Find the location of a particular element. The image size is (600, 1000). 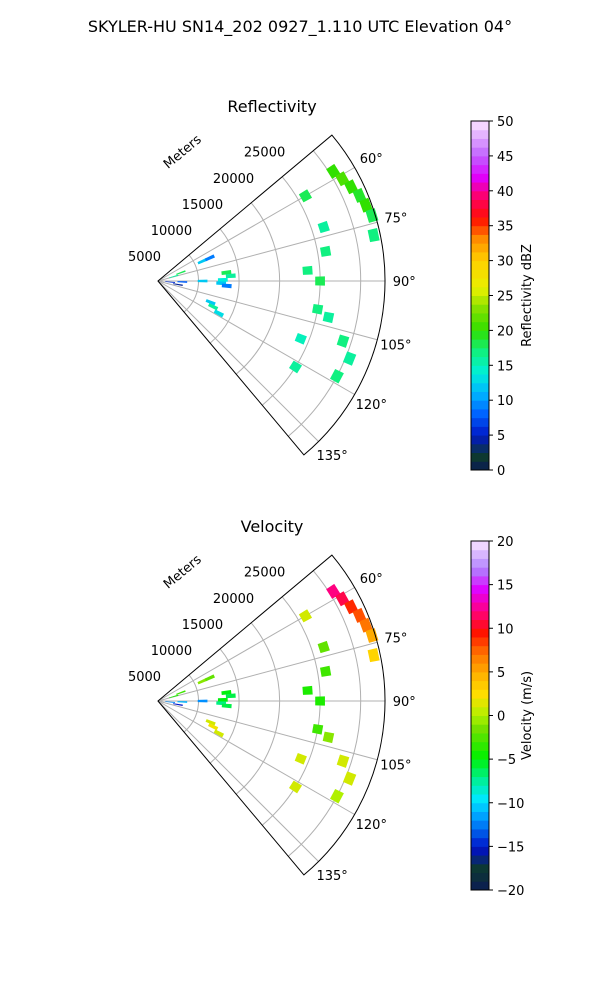

colorbar-tick-label: 10 is located at coordinates (505, 629).